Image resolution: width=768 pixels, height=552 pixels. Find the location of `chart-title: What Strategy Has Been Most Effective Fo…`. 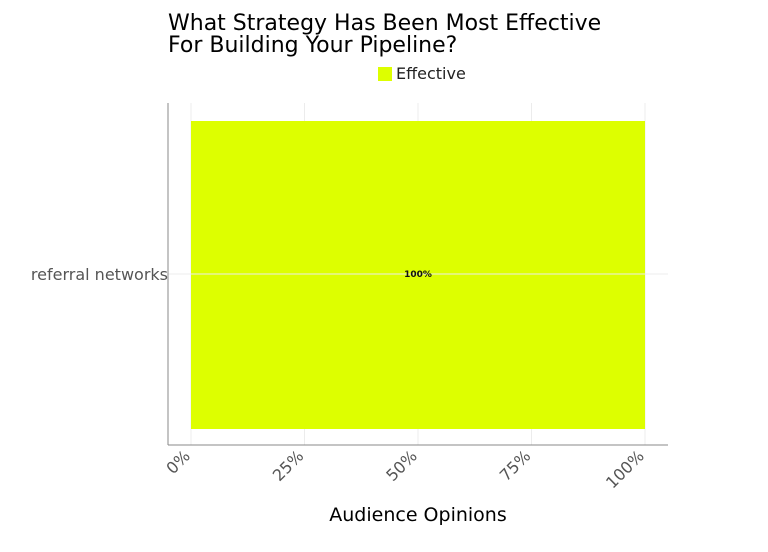

chart-title: What Strategy Has Been Most Effective Fo… is located at coordinates (384, 35).